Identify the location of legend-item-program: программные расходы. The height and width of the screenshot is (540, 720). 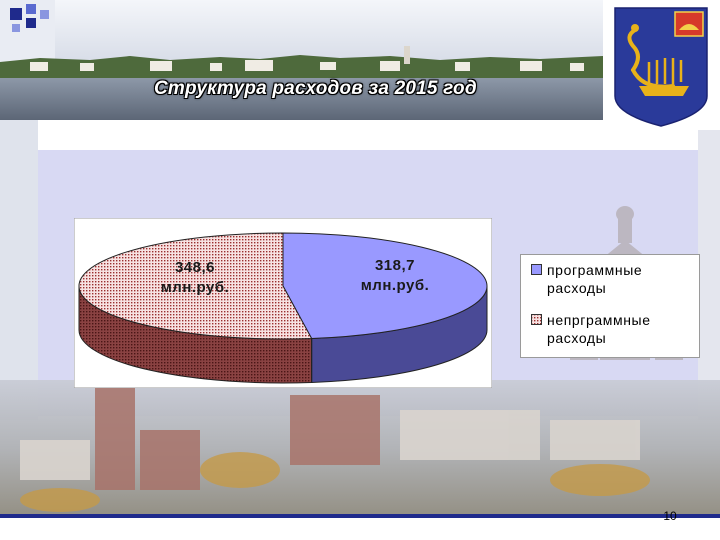
(594, 279).